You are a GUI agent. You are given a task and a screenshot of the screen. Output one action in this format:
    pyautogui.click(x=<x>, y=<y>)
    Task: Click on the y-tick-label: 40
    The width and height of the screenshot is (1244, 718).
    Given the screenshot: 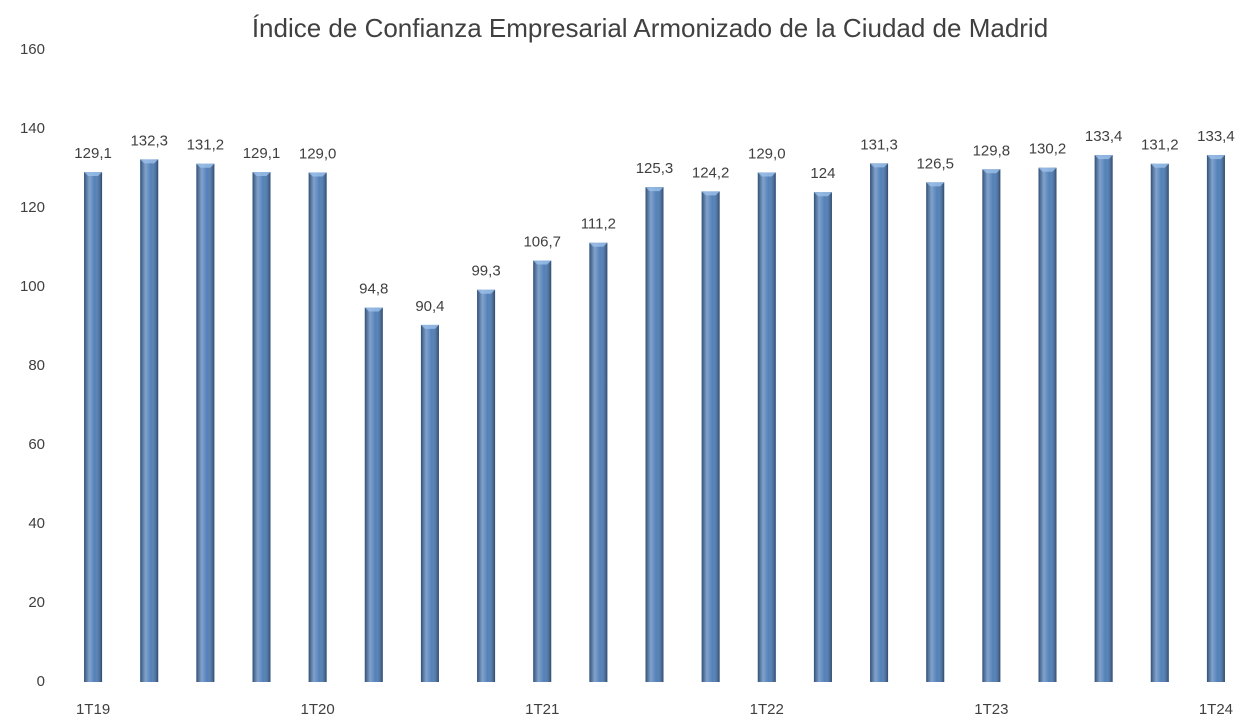 What is the action you would take?
    pyautogui.click(x=36, y=523)
    